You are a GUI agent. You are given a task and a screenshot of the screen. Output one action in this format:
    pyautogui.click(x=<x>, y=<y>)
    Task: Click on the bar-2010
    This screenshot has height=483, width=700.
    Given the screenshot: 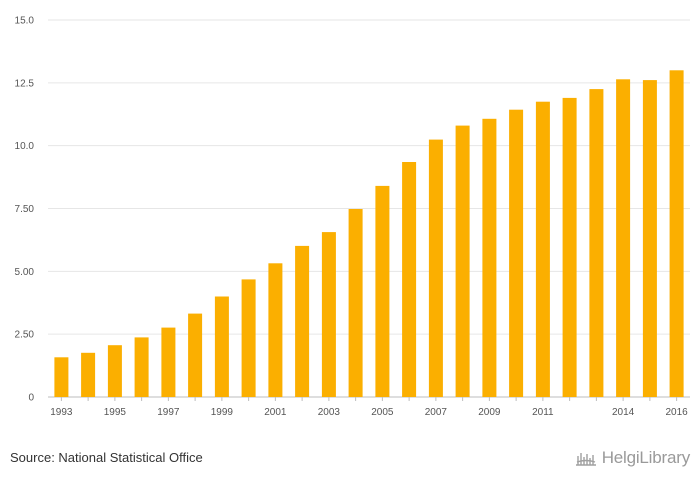 What is the action you would take?
    pyautogui.click(x=516, y=253)
    